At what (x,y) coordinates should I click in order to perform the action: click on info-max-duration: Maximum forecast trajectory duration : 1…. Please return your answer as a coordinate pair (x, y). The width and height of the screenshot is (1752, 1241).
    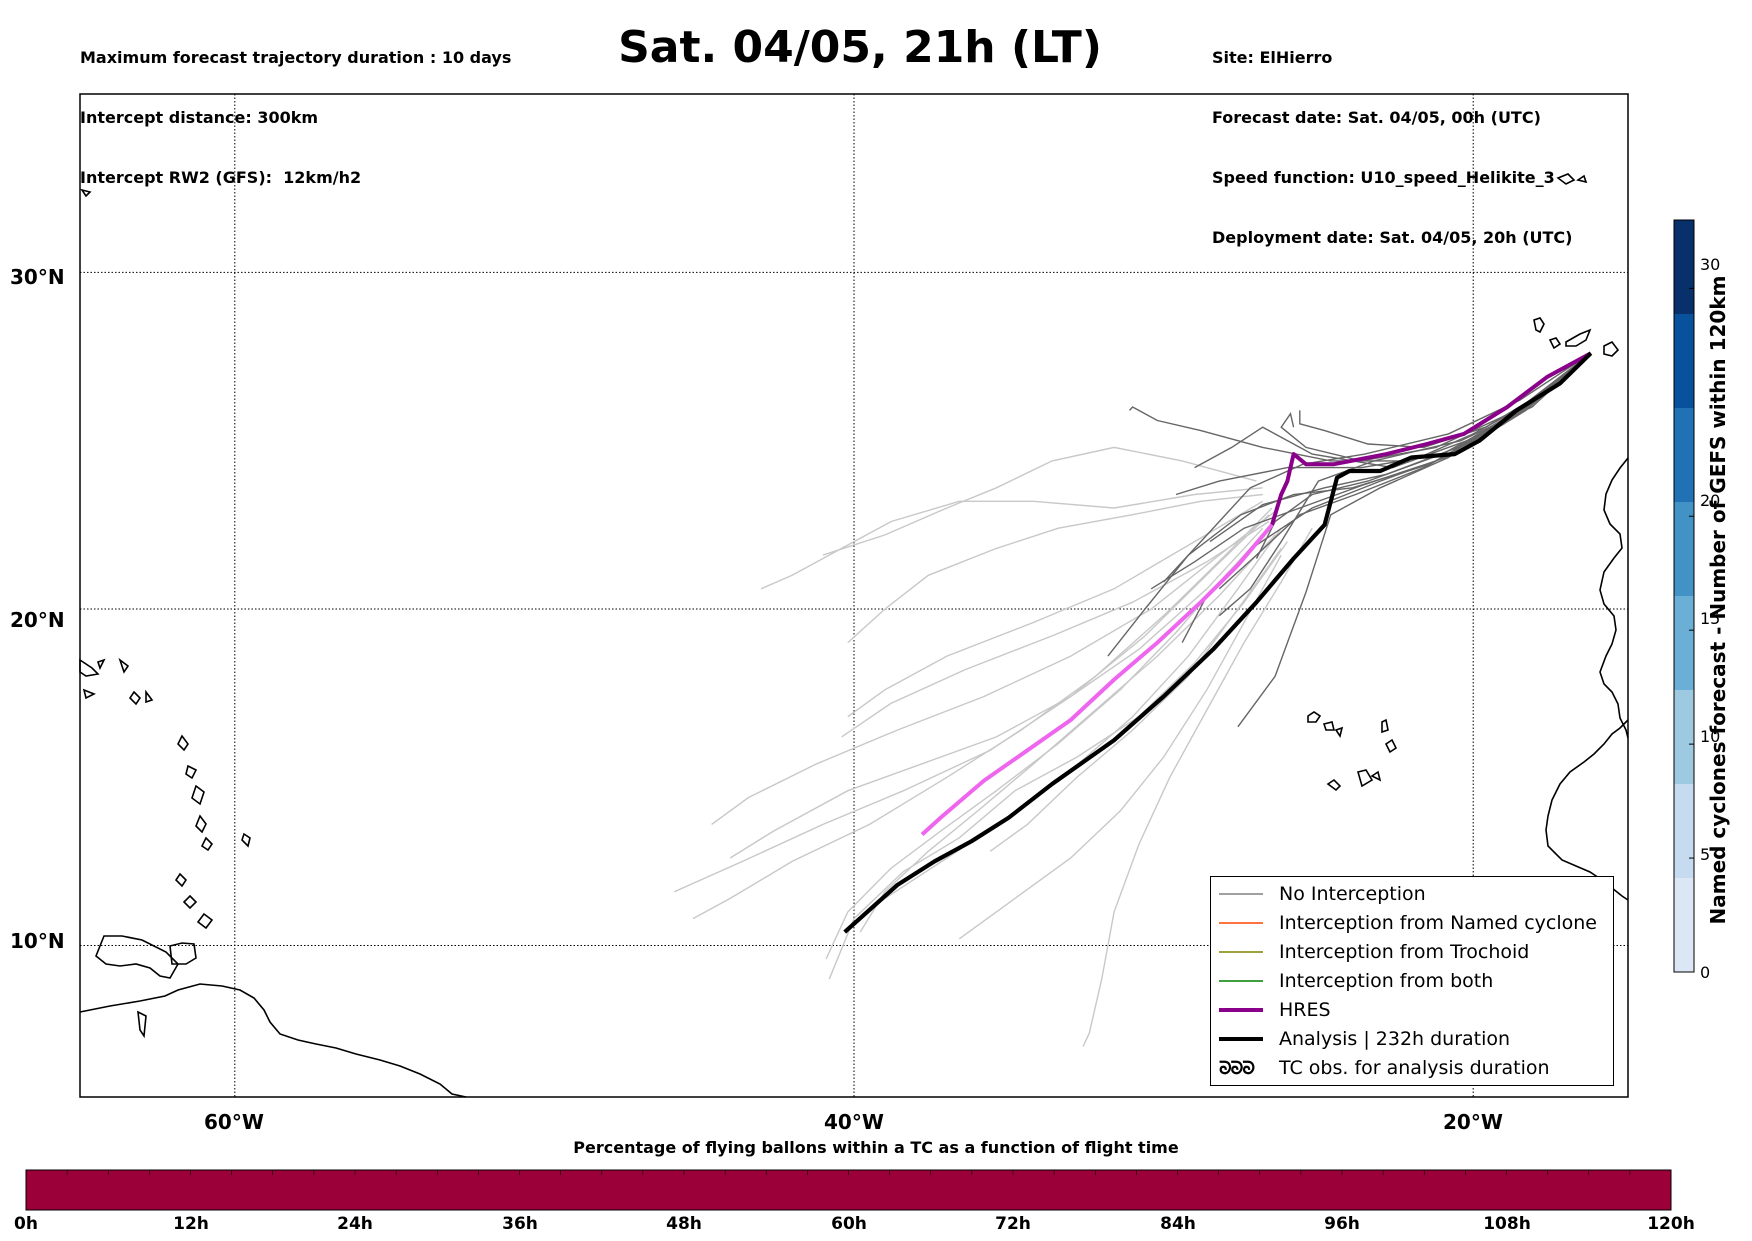
    Looking at the image, I should click on (296, 57).